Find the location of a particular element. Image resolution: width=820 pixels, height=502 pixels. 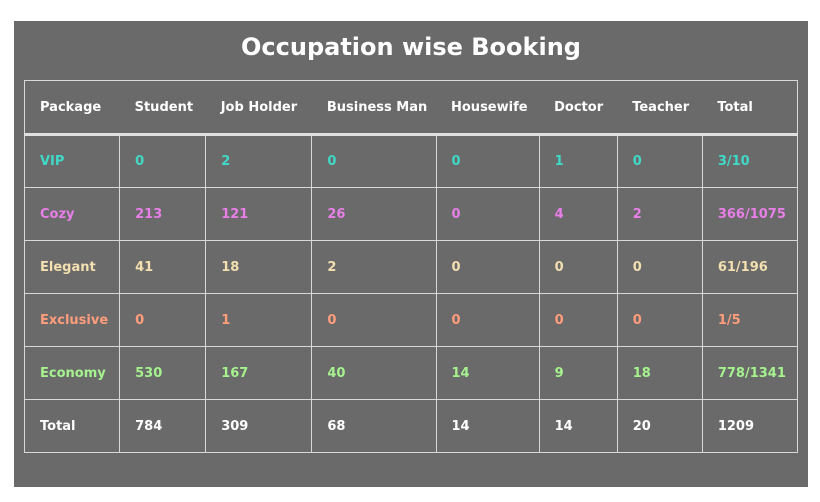

table-cell: Total is located at coordinates (72, 426).